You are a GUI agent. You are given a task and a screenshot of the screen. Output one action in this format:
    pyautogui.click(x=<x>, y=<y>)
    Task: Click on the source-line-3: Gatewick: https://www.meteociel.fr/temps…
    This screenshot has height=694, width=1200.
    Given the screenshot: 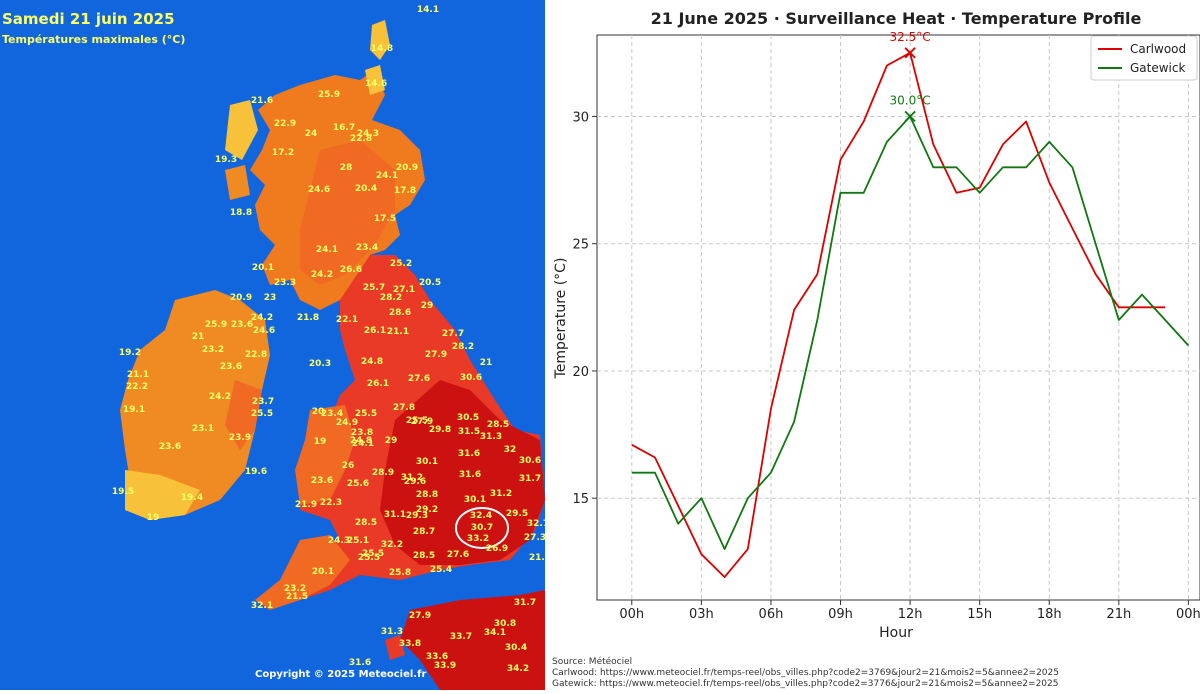 What is the action you would take?
    pyautogui.click(x=805, y=684)
    